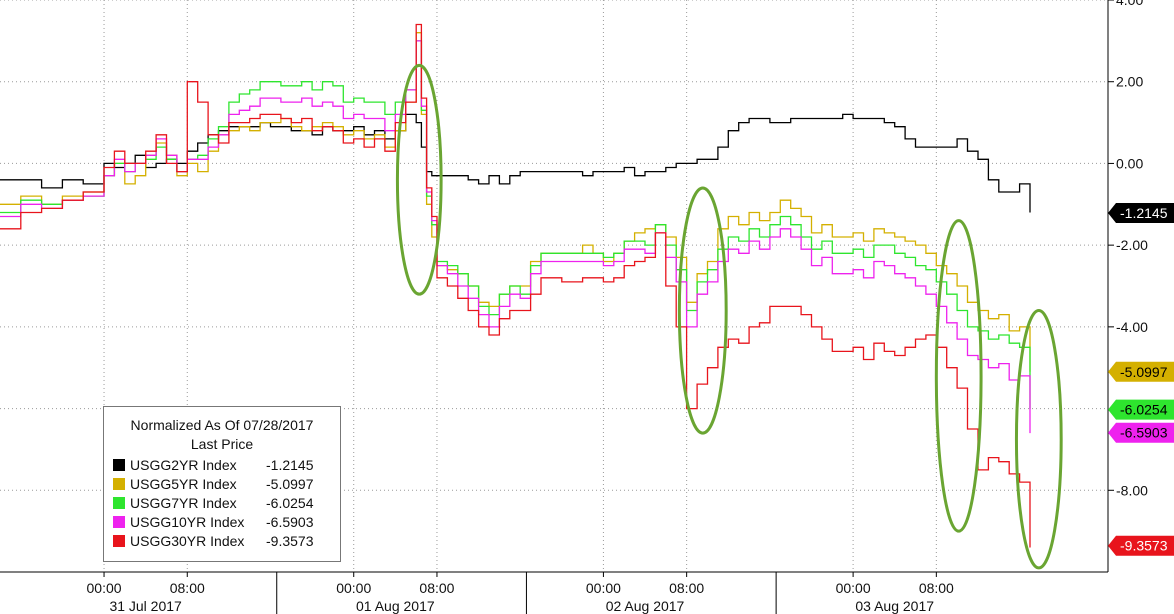  I want to click on legend-header-line1: Normalized As Of 07/28/2017, so click(222, 425).